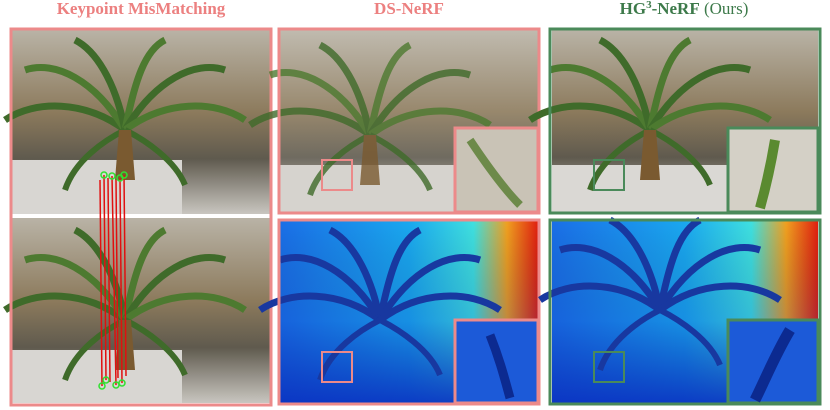  Describe the element at coordinates (633, 9) in the screenshot. I see `title-part: HG` at that location.